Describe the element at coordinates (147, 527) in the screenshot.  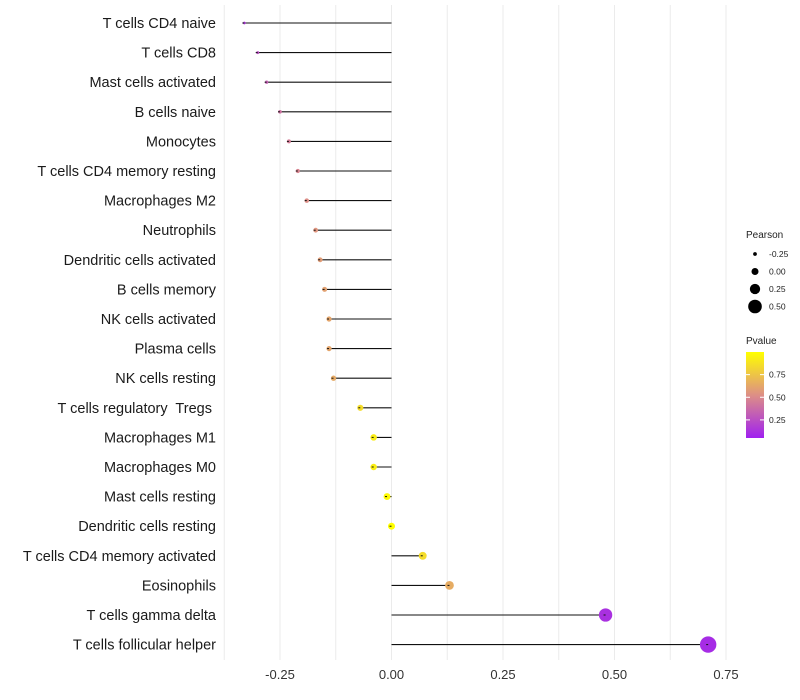
I see `category-label: Dendritic cells resting` at that location.